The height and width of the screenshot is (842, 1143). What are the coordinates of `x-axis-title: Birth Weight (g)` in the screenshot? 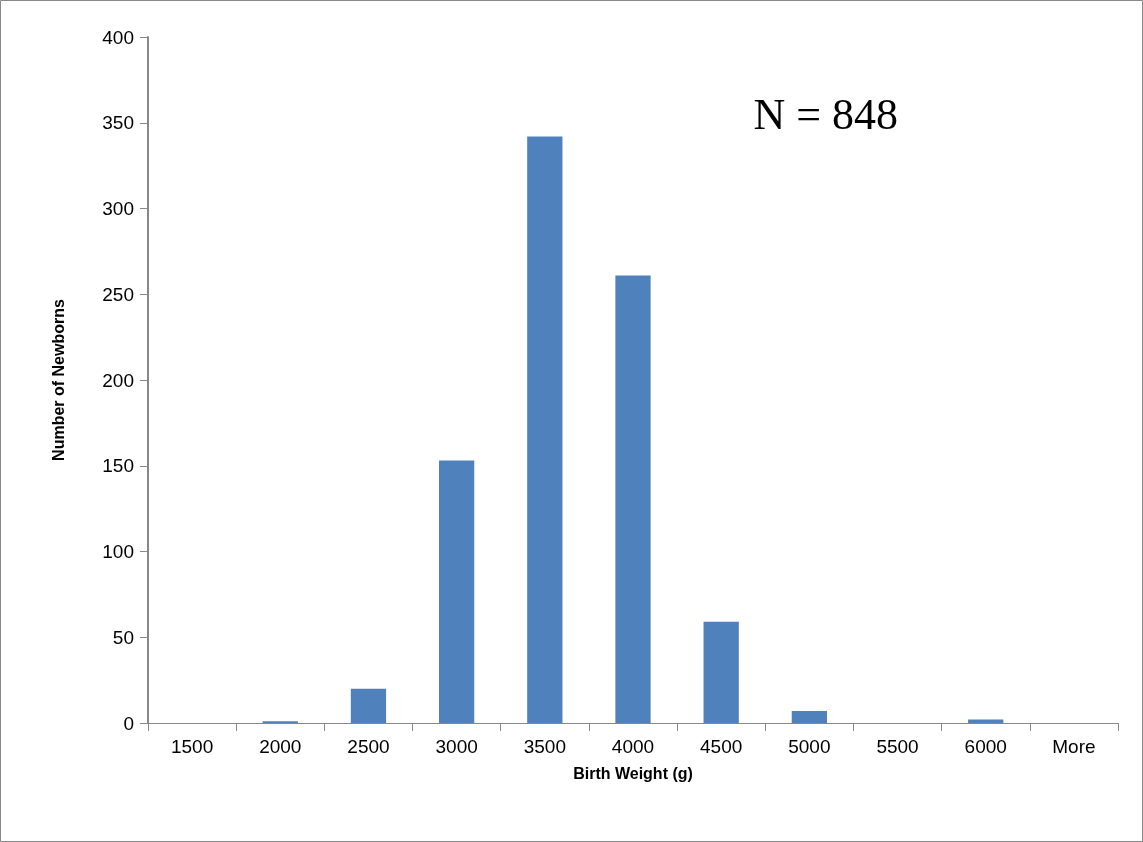 It's located at (633, 773).